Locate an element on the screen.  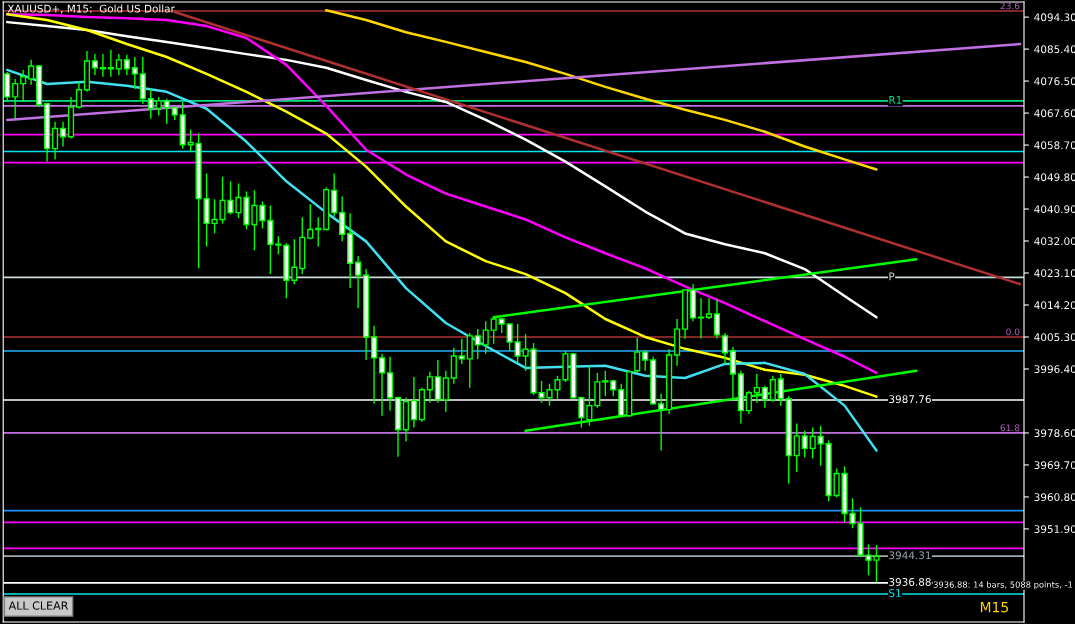
annotation: 3936.88: 14 bars, 5088 points, -1 is located at coordinates (1003, 585).